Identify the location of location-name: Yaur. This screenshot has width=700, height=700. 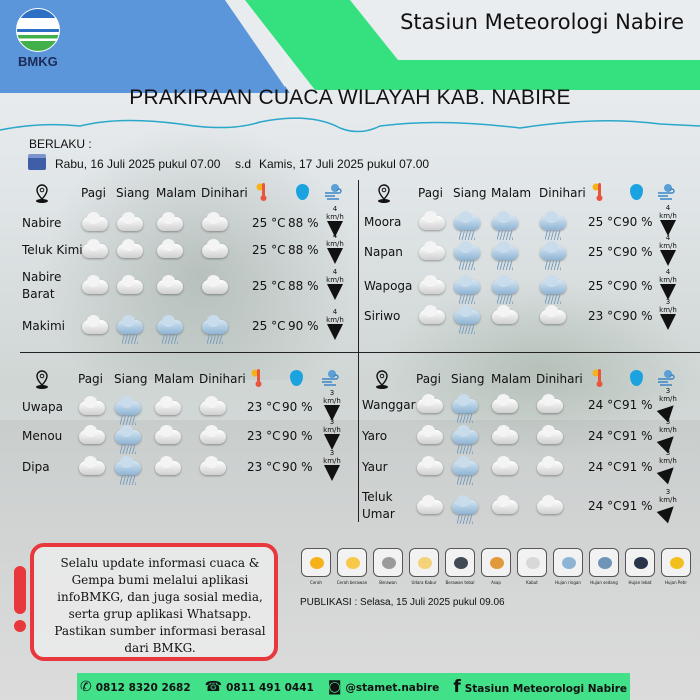
(375, 467).